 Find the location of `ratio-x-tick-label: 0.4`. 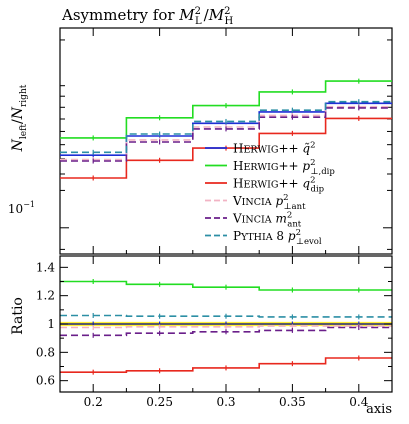

ratio-x-tick-label: 0.4 is located at coordinates (358, 402).